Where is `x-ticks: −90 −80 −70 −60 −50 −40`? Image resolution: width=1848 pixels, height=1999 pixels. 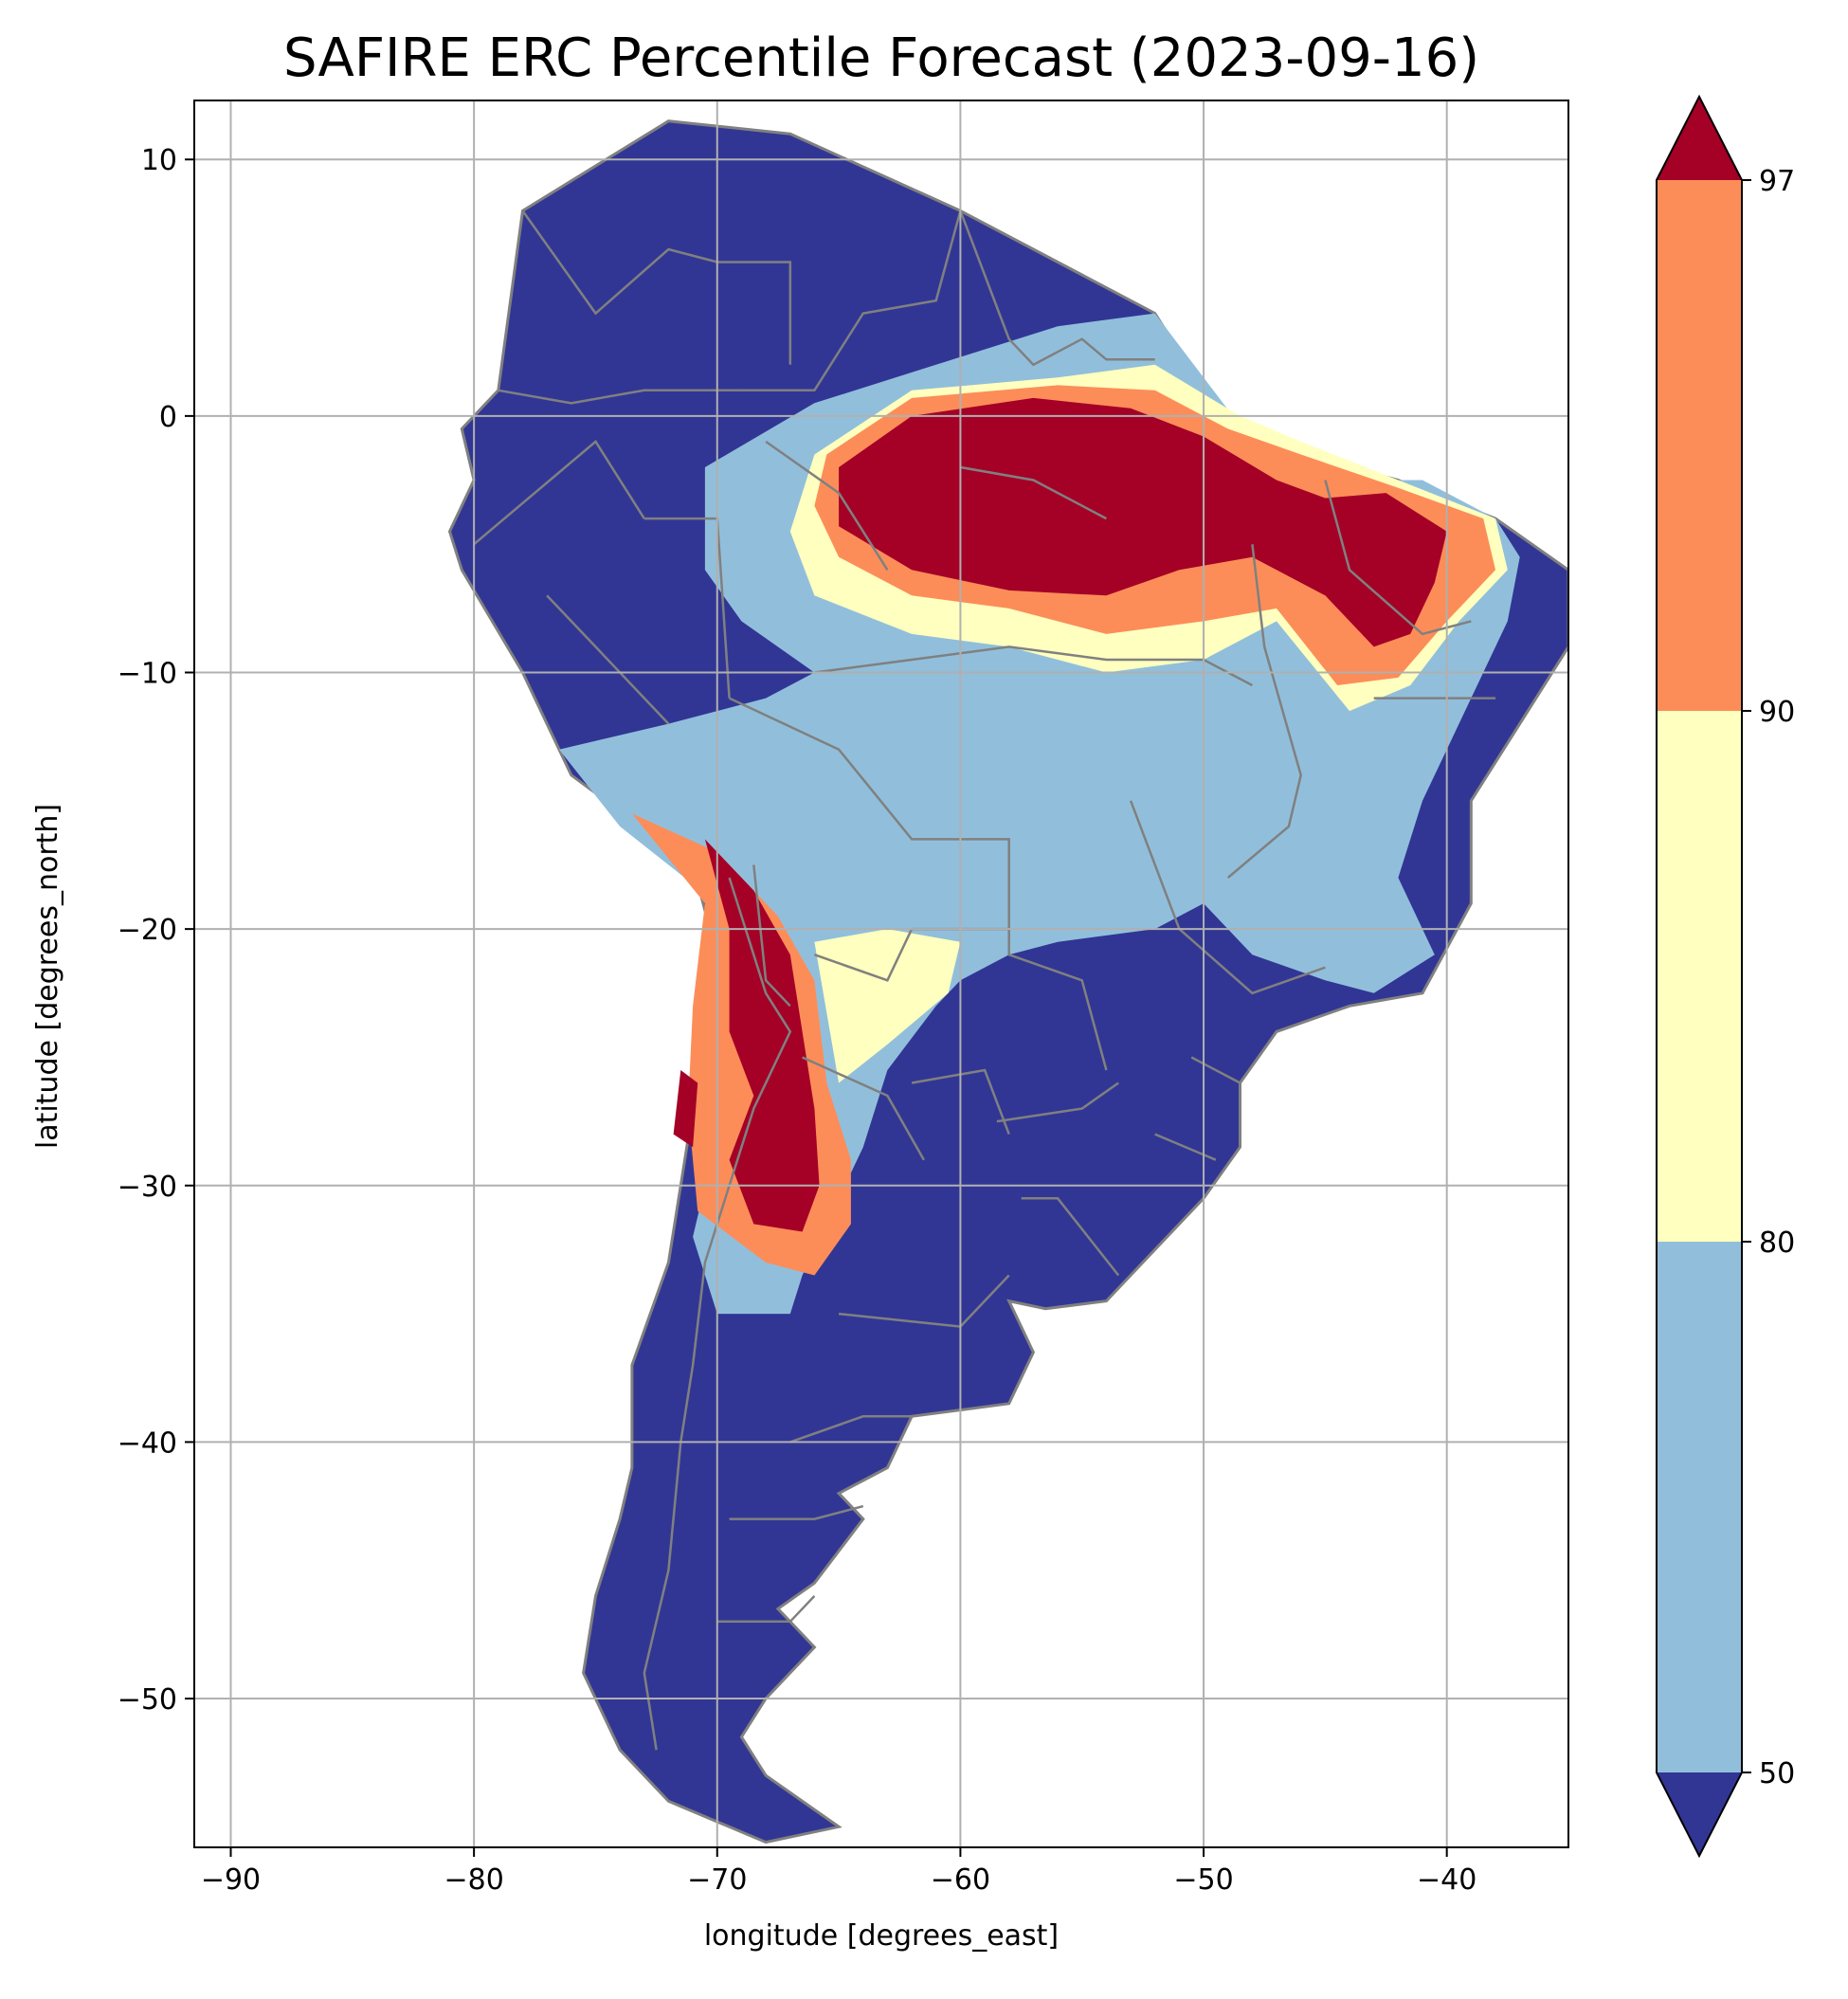 x-ticks: −90 −80 −70 −60 −50 −40 is located at coordinates (839, 1872).